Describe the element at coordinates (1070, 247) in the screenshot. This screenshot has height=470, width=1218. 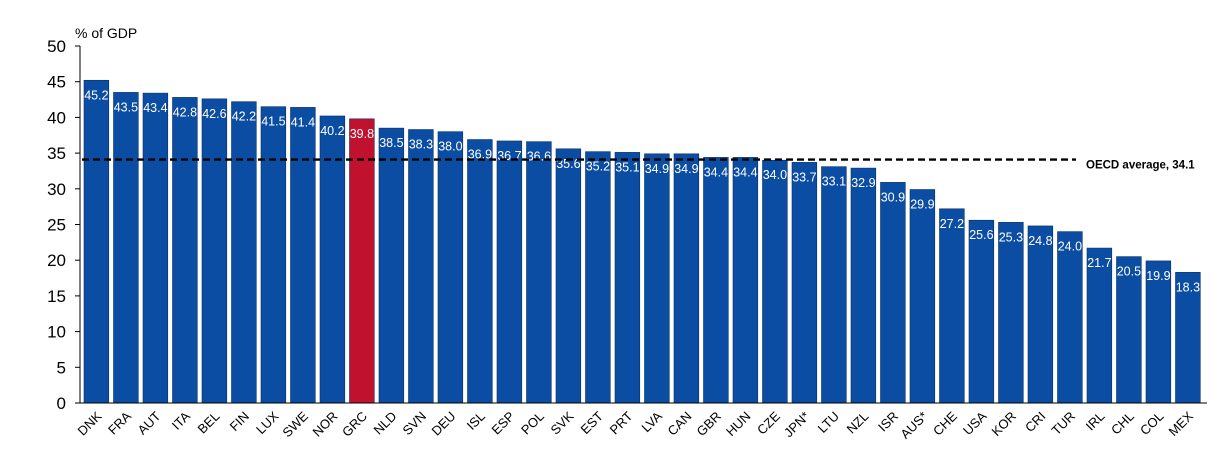
I see `data-label: 24.0` at that location.